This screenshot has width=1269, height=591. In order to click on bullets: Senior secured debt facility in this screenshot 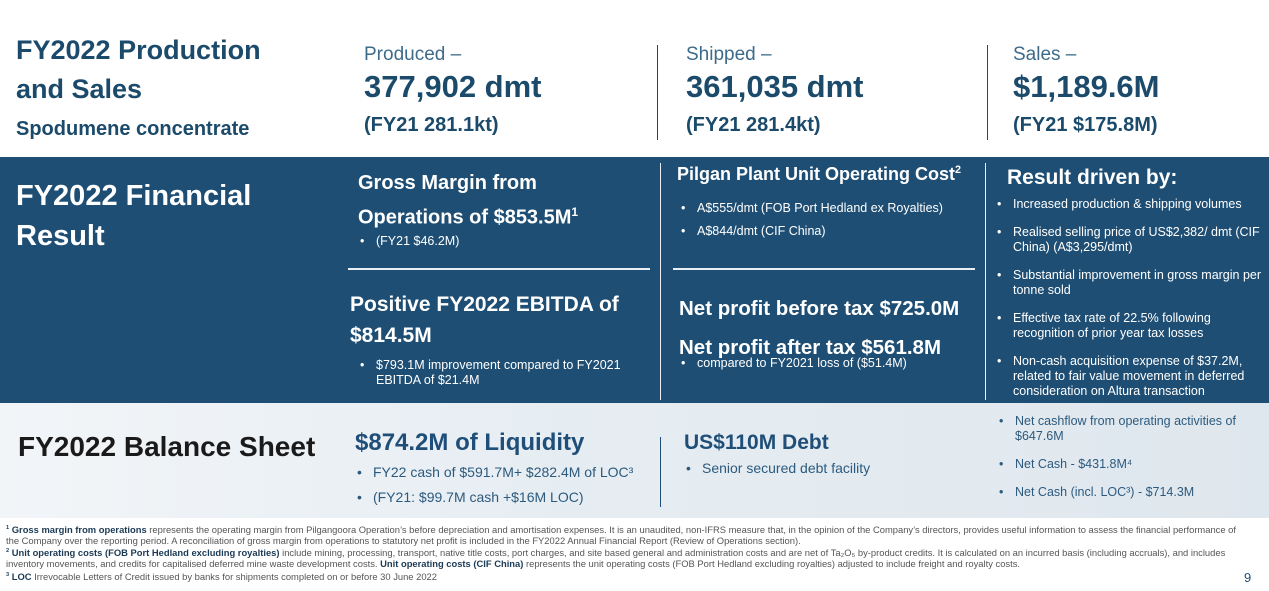, I will do `click(777, 468)`.